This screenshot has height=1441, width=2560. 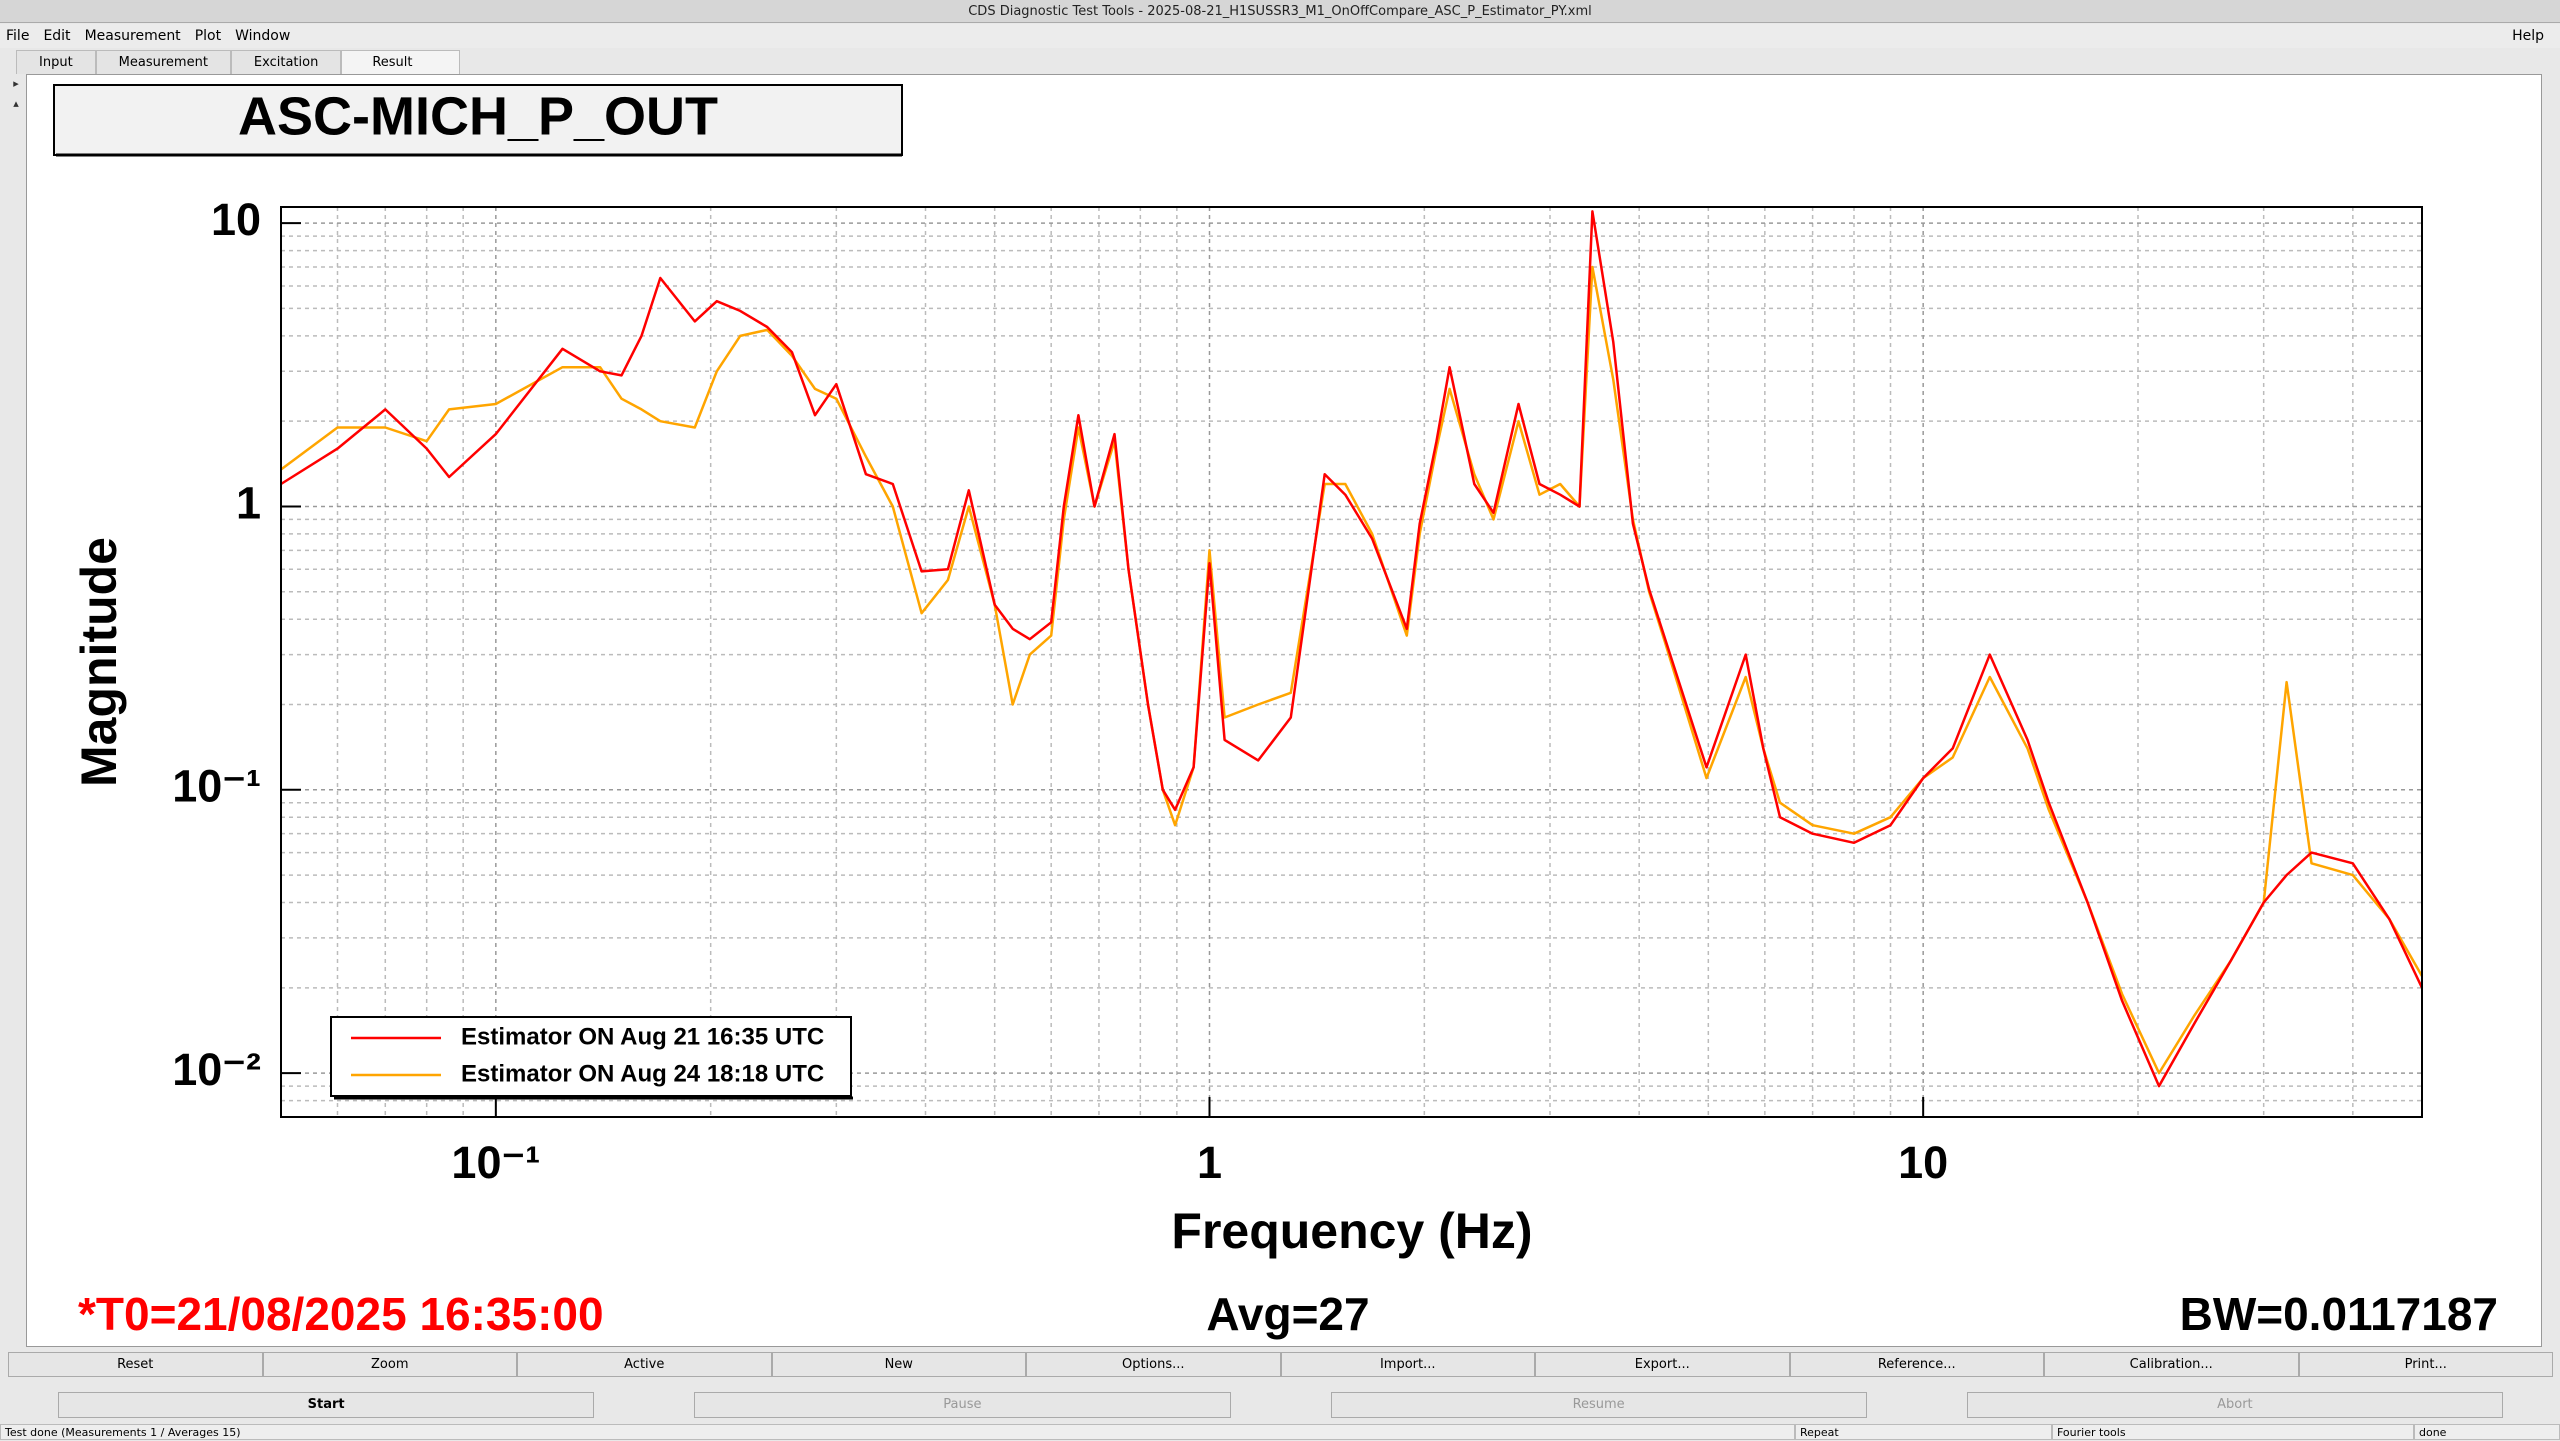 What do you see at coordinates (962, 1405) in the screenshot?
I see `control-button: Pause` at bounding box center [962, 1405].